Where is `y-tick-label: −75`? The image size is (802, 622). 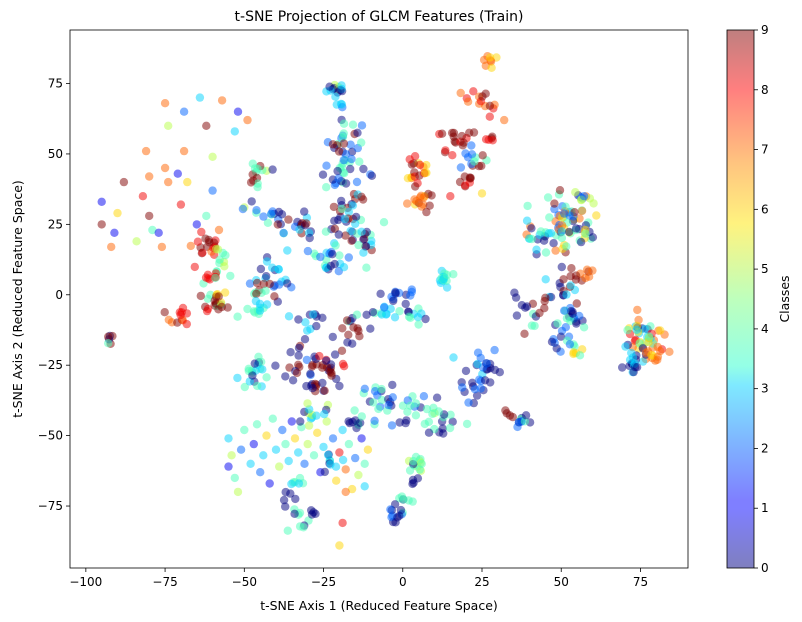 y-tick-label: −75 is located at coordinates (50, 506).